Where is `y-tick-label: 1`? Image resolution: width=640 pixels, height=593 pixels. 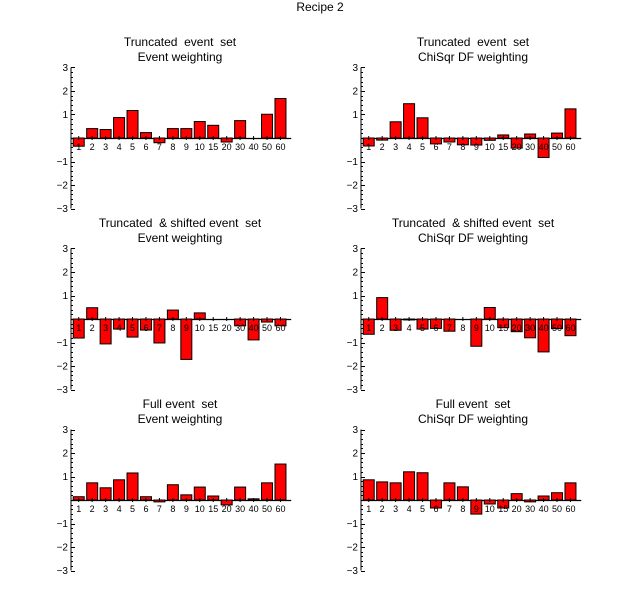 y-tick-label: 1 is located at coordinates (355, 296).